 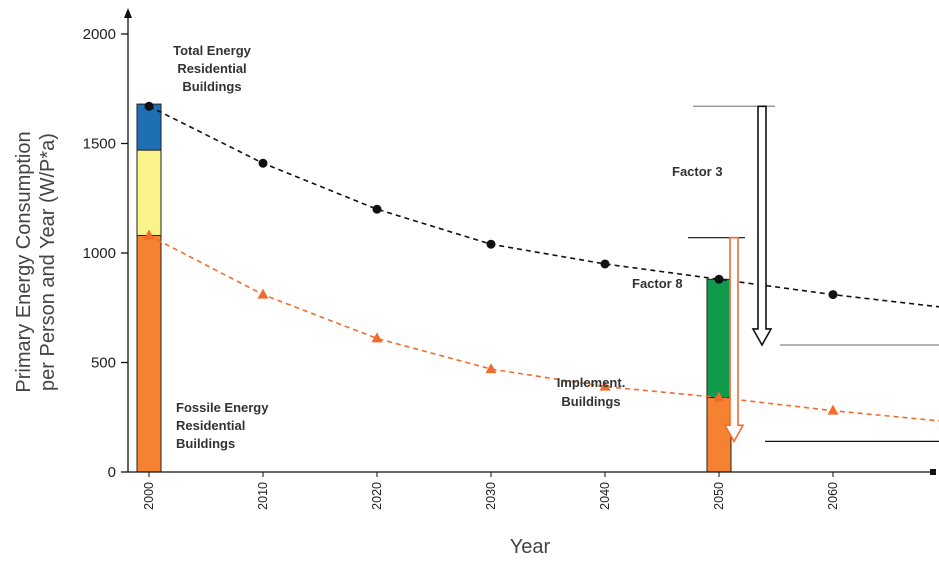 I want to click on series-1-point-2040, so click(x=605, y=385).